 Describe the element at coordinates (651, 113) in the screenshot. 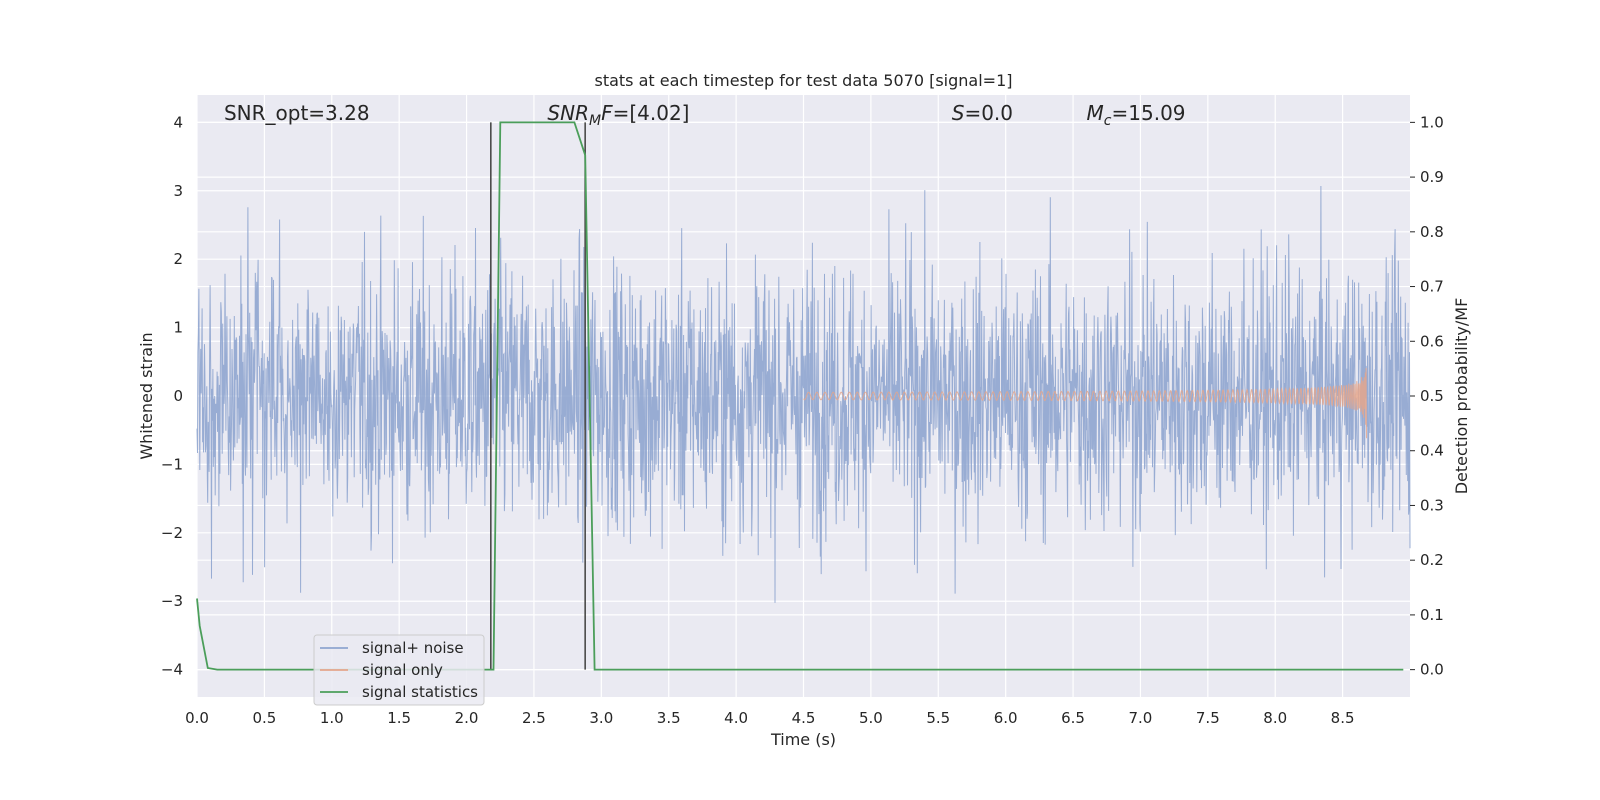

I see `annotation-value: =[4.02]` at that location.